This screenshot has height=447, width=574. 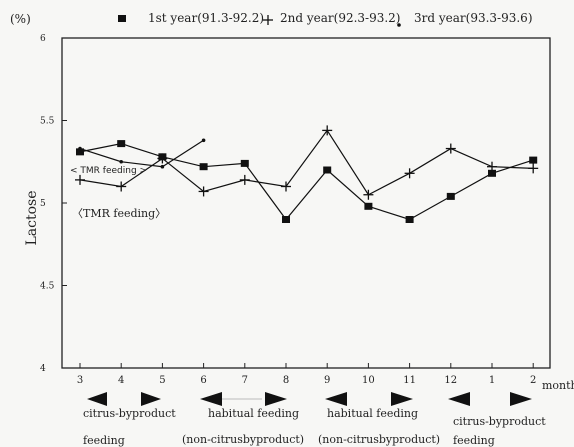 What do you see at coordinates (245, 380) in the screenshot?
I see `x-tick-label: 7` at bounding box center [245, 380].